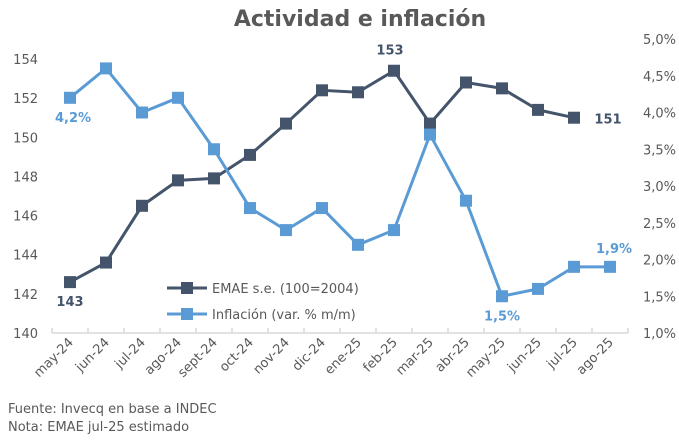 The height and width of the screenshot is (443, 679). Describe the element at coordinates (92, 355) in the screenshot. I see `x-tick-label: jun-24` at that location.